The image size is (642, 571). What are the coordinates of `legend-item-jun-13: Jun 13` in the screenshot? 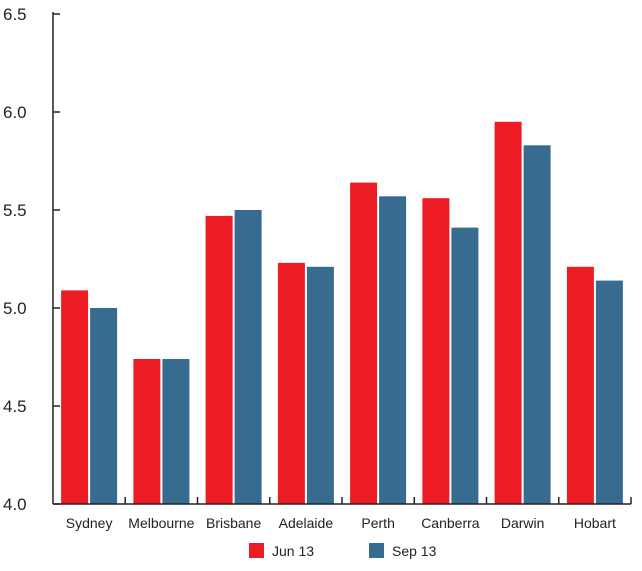 It's located at (281, 551).